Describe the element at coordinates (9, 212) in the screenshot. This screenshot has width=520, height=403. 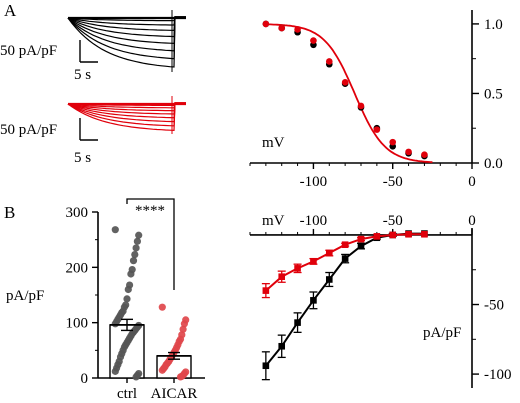
I see `panel-label-b: B` at that location.